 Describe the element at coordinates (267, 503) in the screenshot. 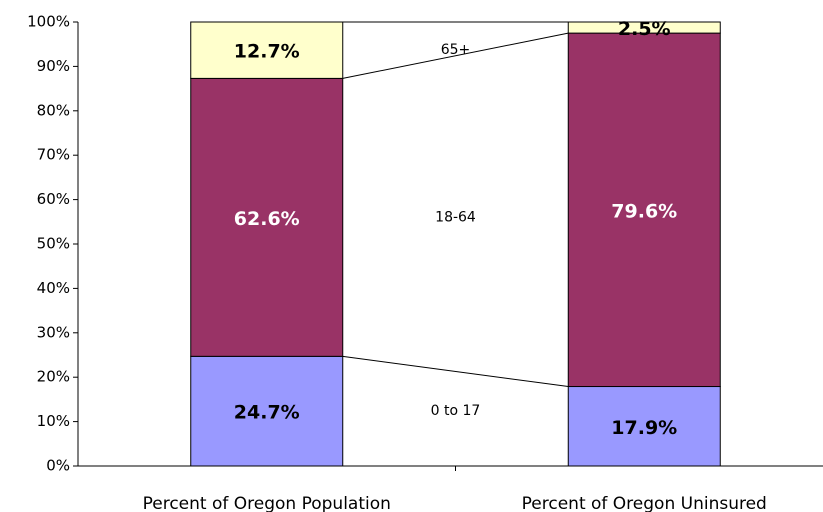

I see `x-tick-label: Percent of Oregon Population` at that location.